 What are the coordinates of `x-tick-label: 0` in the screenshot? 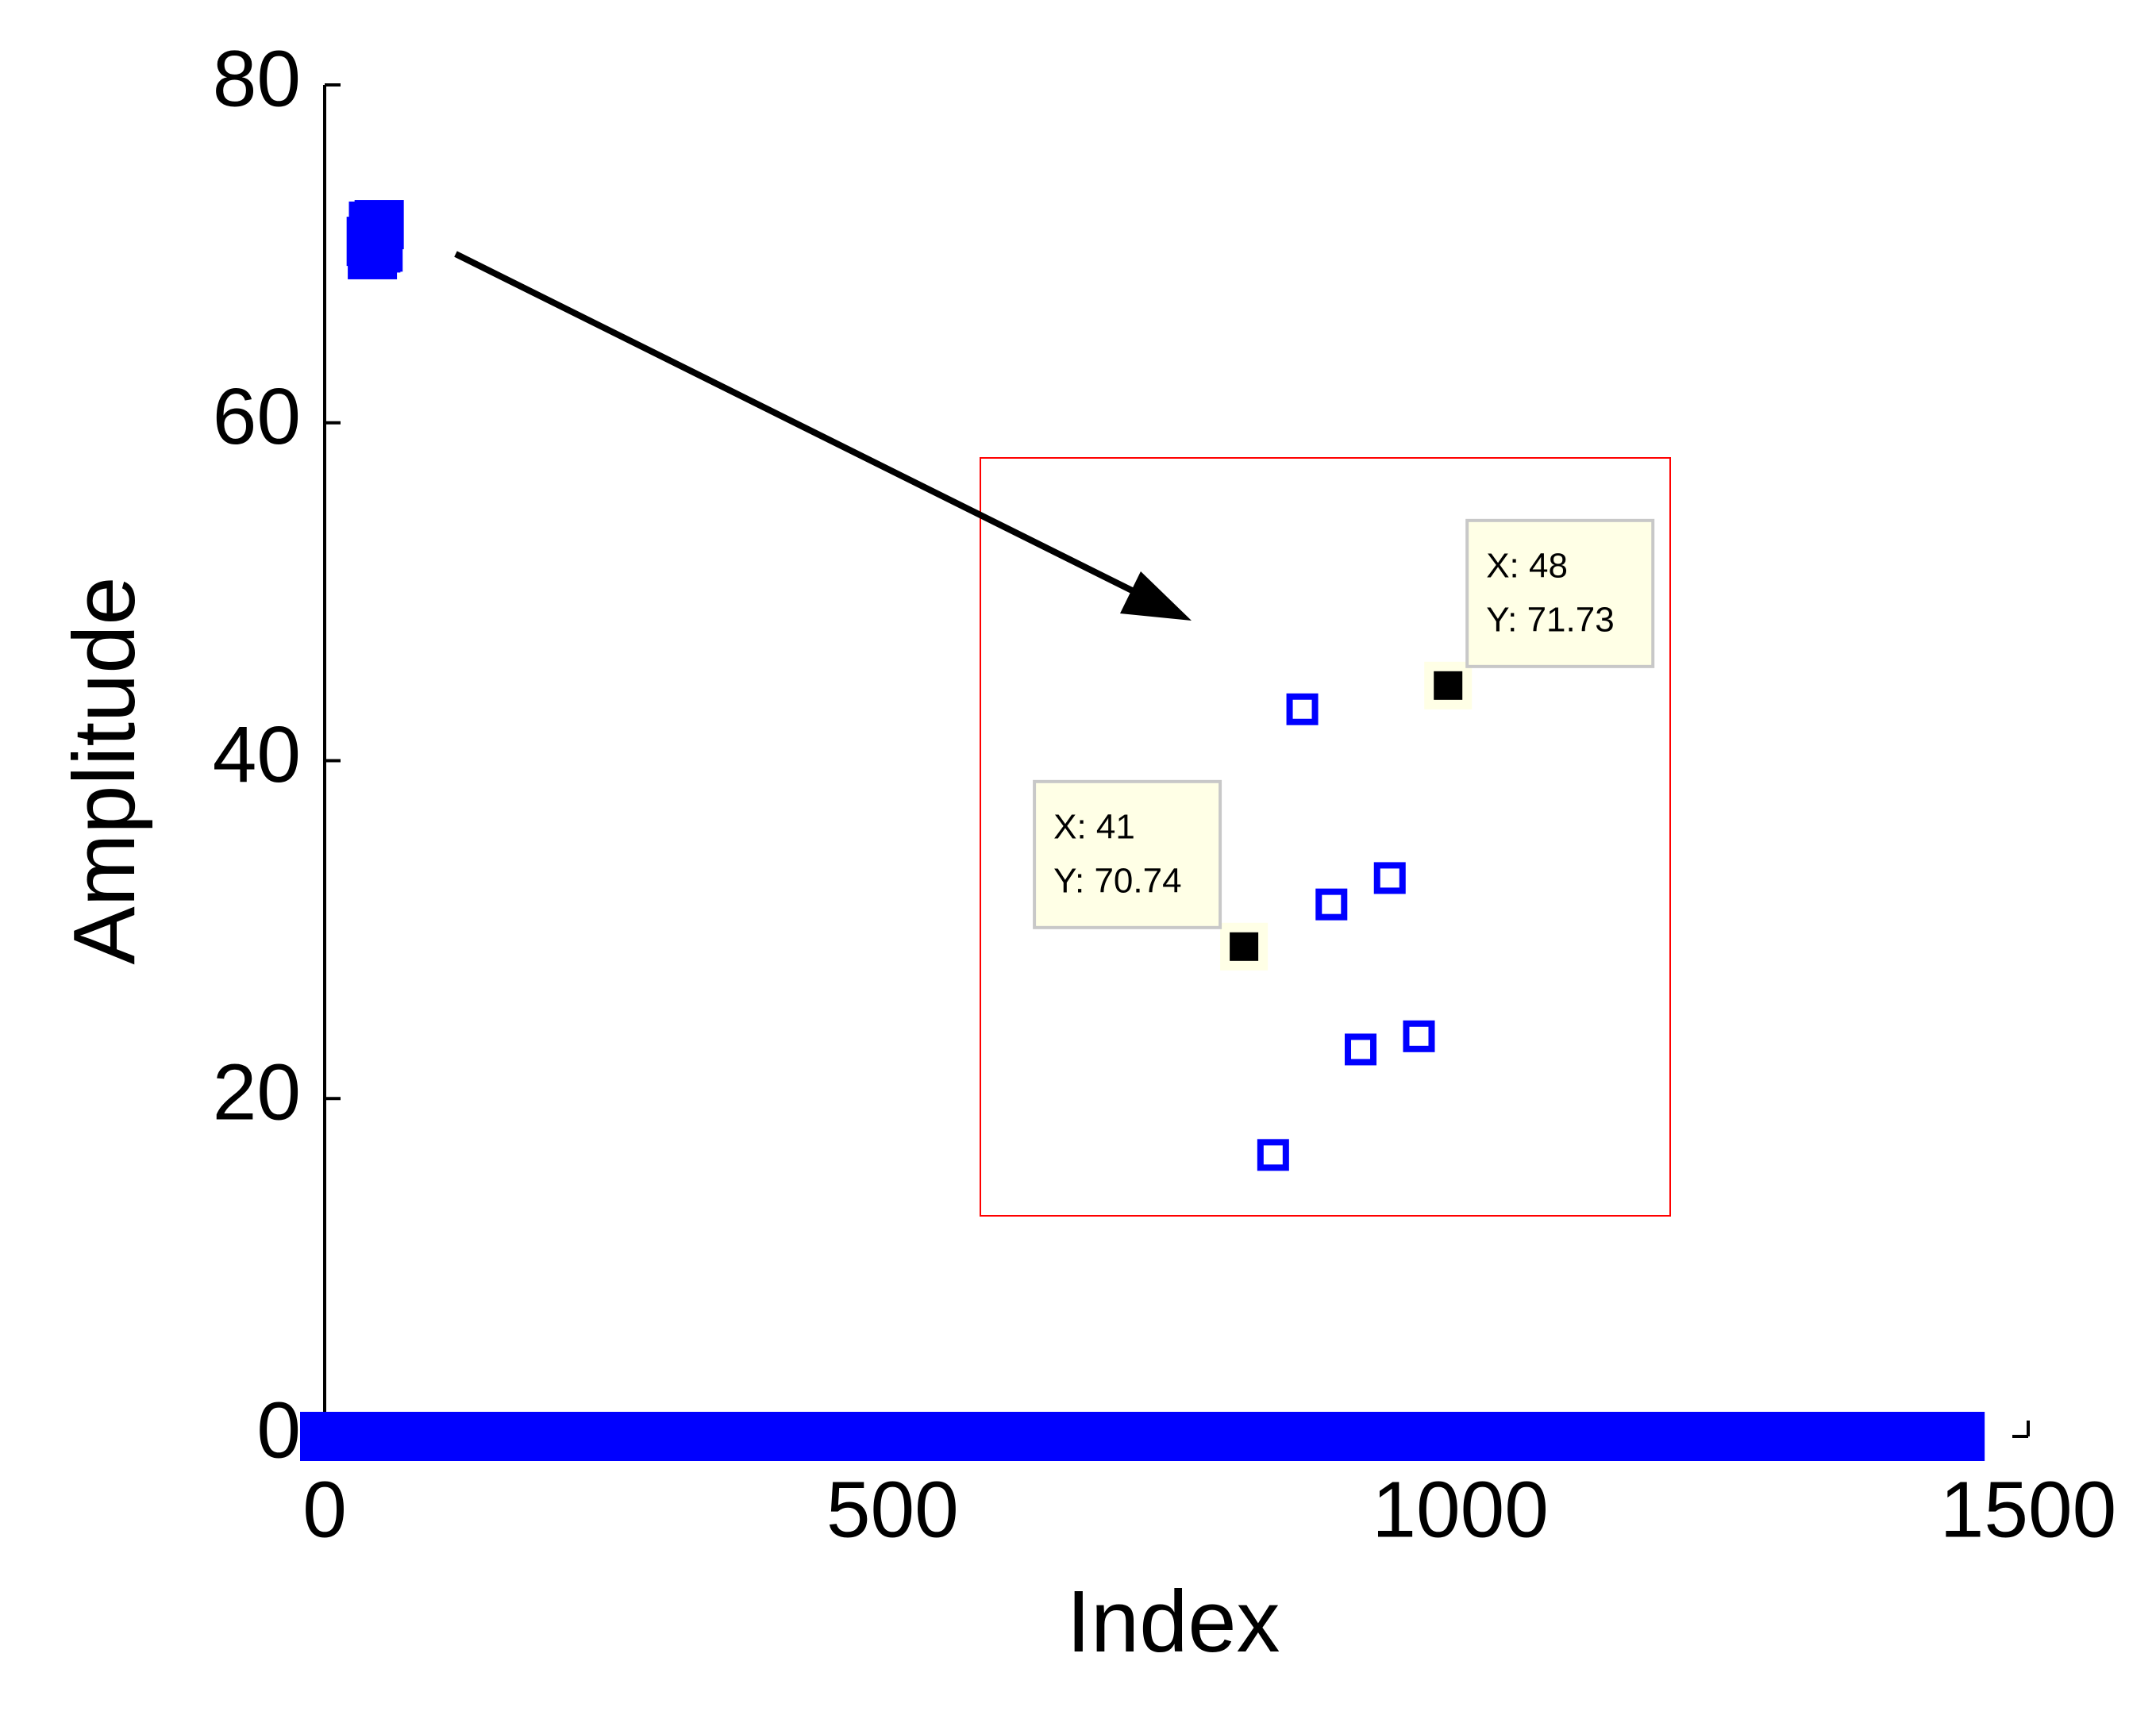 It's located at (324, 1510).